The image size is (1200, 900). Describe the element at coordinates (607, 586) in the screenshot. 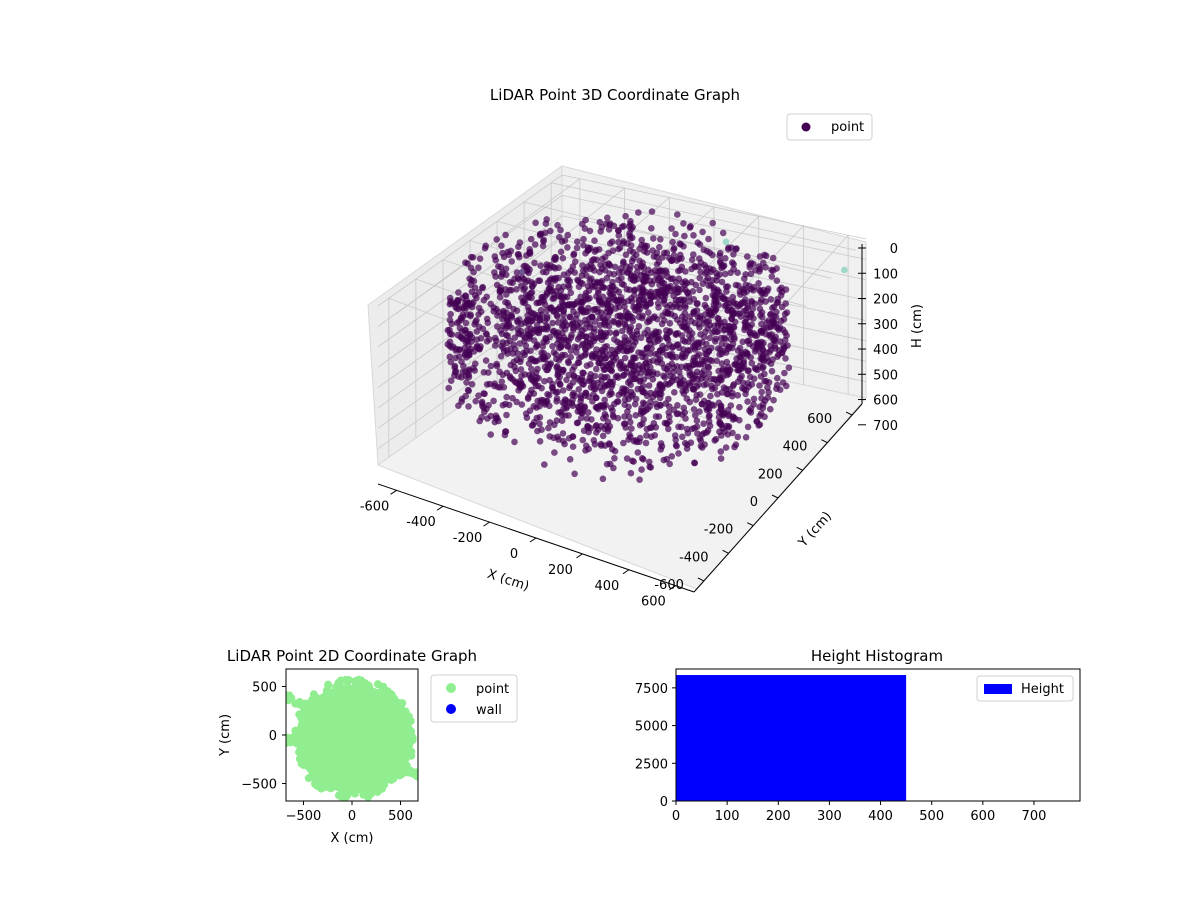

I see `x-tick-label-3d: 400` at that location.